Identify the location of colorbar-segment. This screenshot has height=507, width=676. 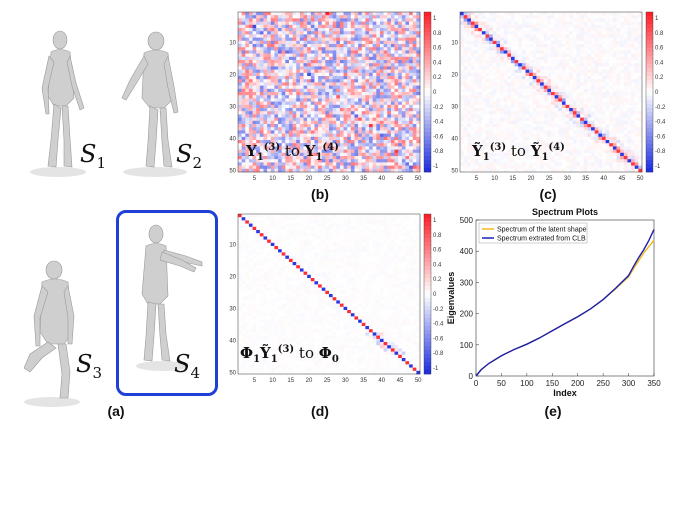
(427, 102).